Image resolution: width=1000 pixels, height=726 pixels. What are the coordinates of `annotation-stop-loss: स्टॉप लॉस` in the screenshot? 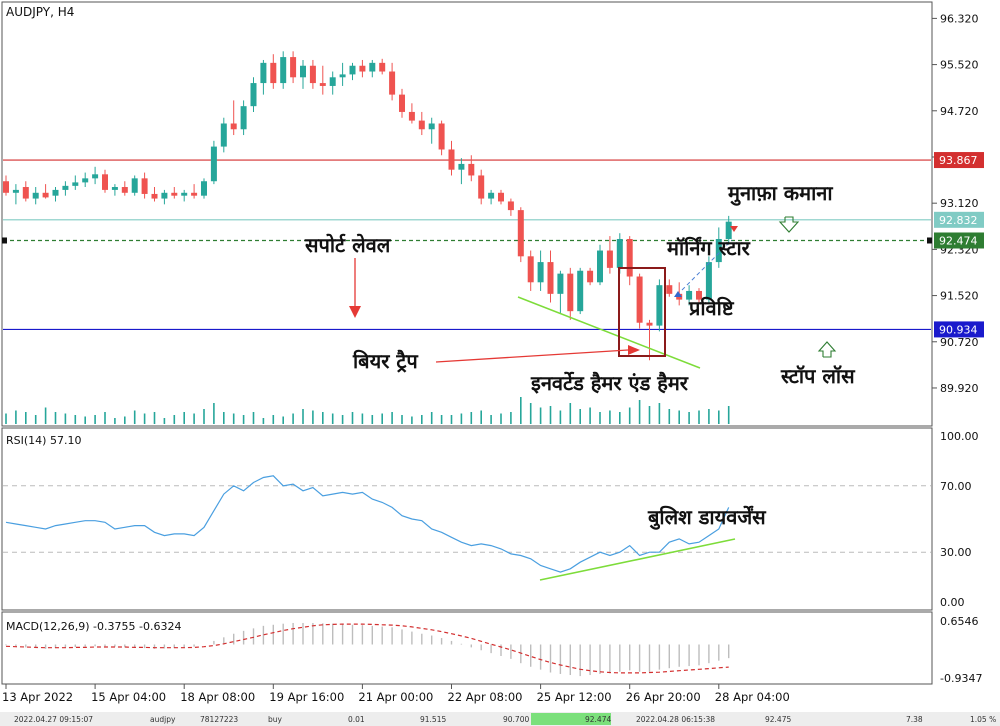 It's located at (818, 376).